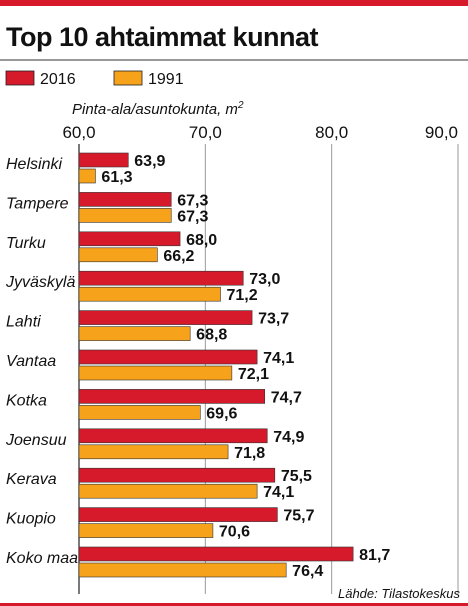 This screenshot has width=468, height=606. What do you see at coordinates (36, 440) in the screenshot?
I see `category-label: Joensuu` at bounding box center [36, 440].